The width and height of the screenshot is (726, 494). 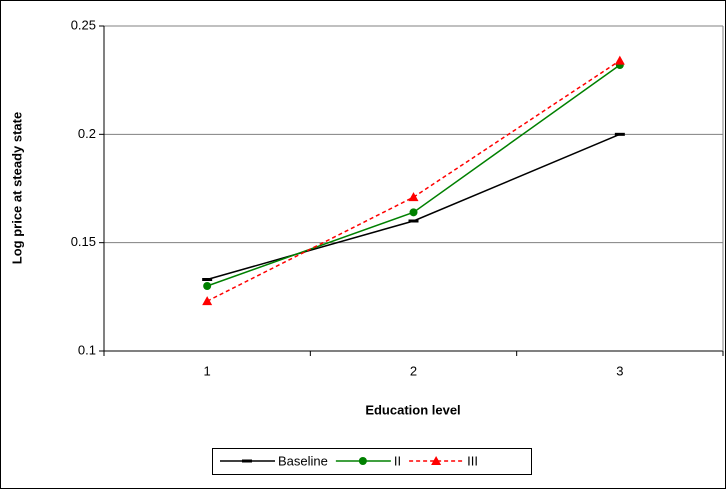 What do you see at coordinates (207, 370) in the screenshot?
I see `x-tick-label: 1` at bounding box center [207, 370].